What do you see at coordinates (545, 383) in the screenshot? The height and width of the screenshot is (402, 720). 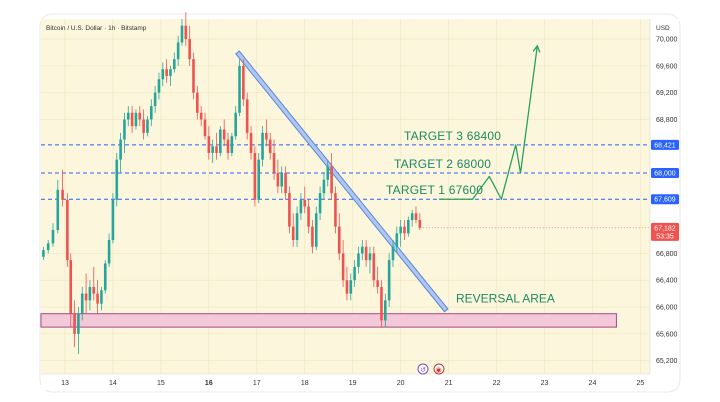 I see `date-tick-label: 23` at bounding box center [545, 383].